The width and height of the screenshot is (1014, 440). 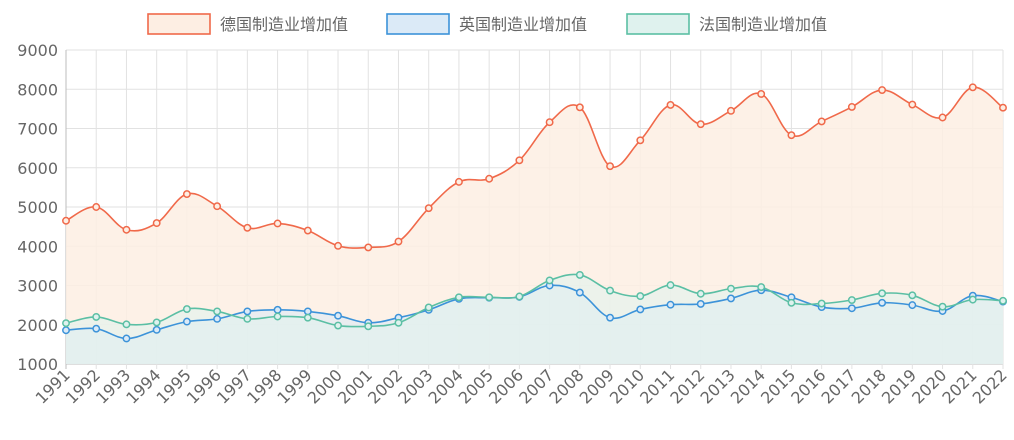 What do you see at coordinates (247, 24) in the screenshot?
I see `legend-item: 德国制造业增加值` at bounding box center [247, 24].